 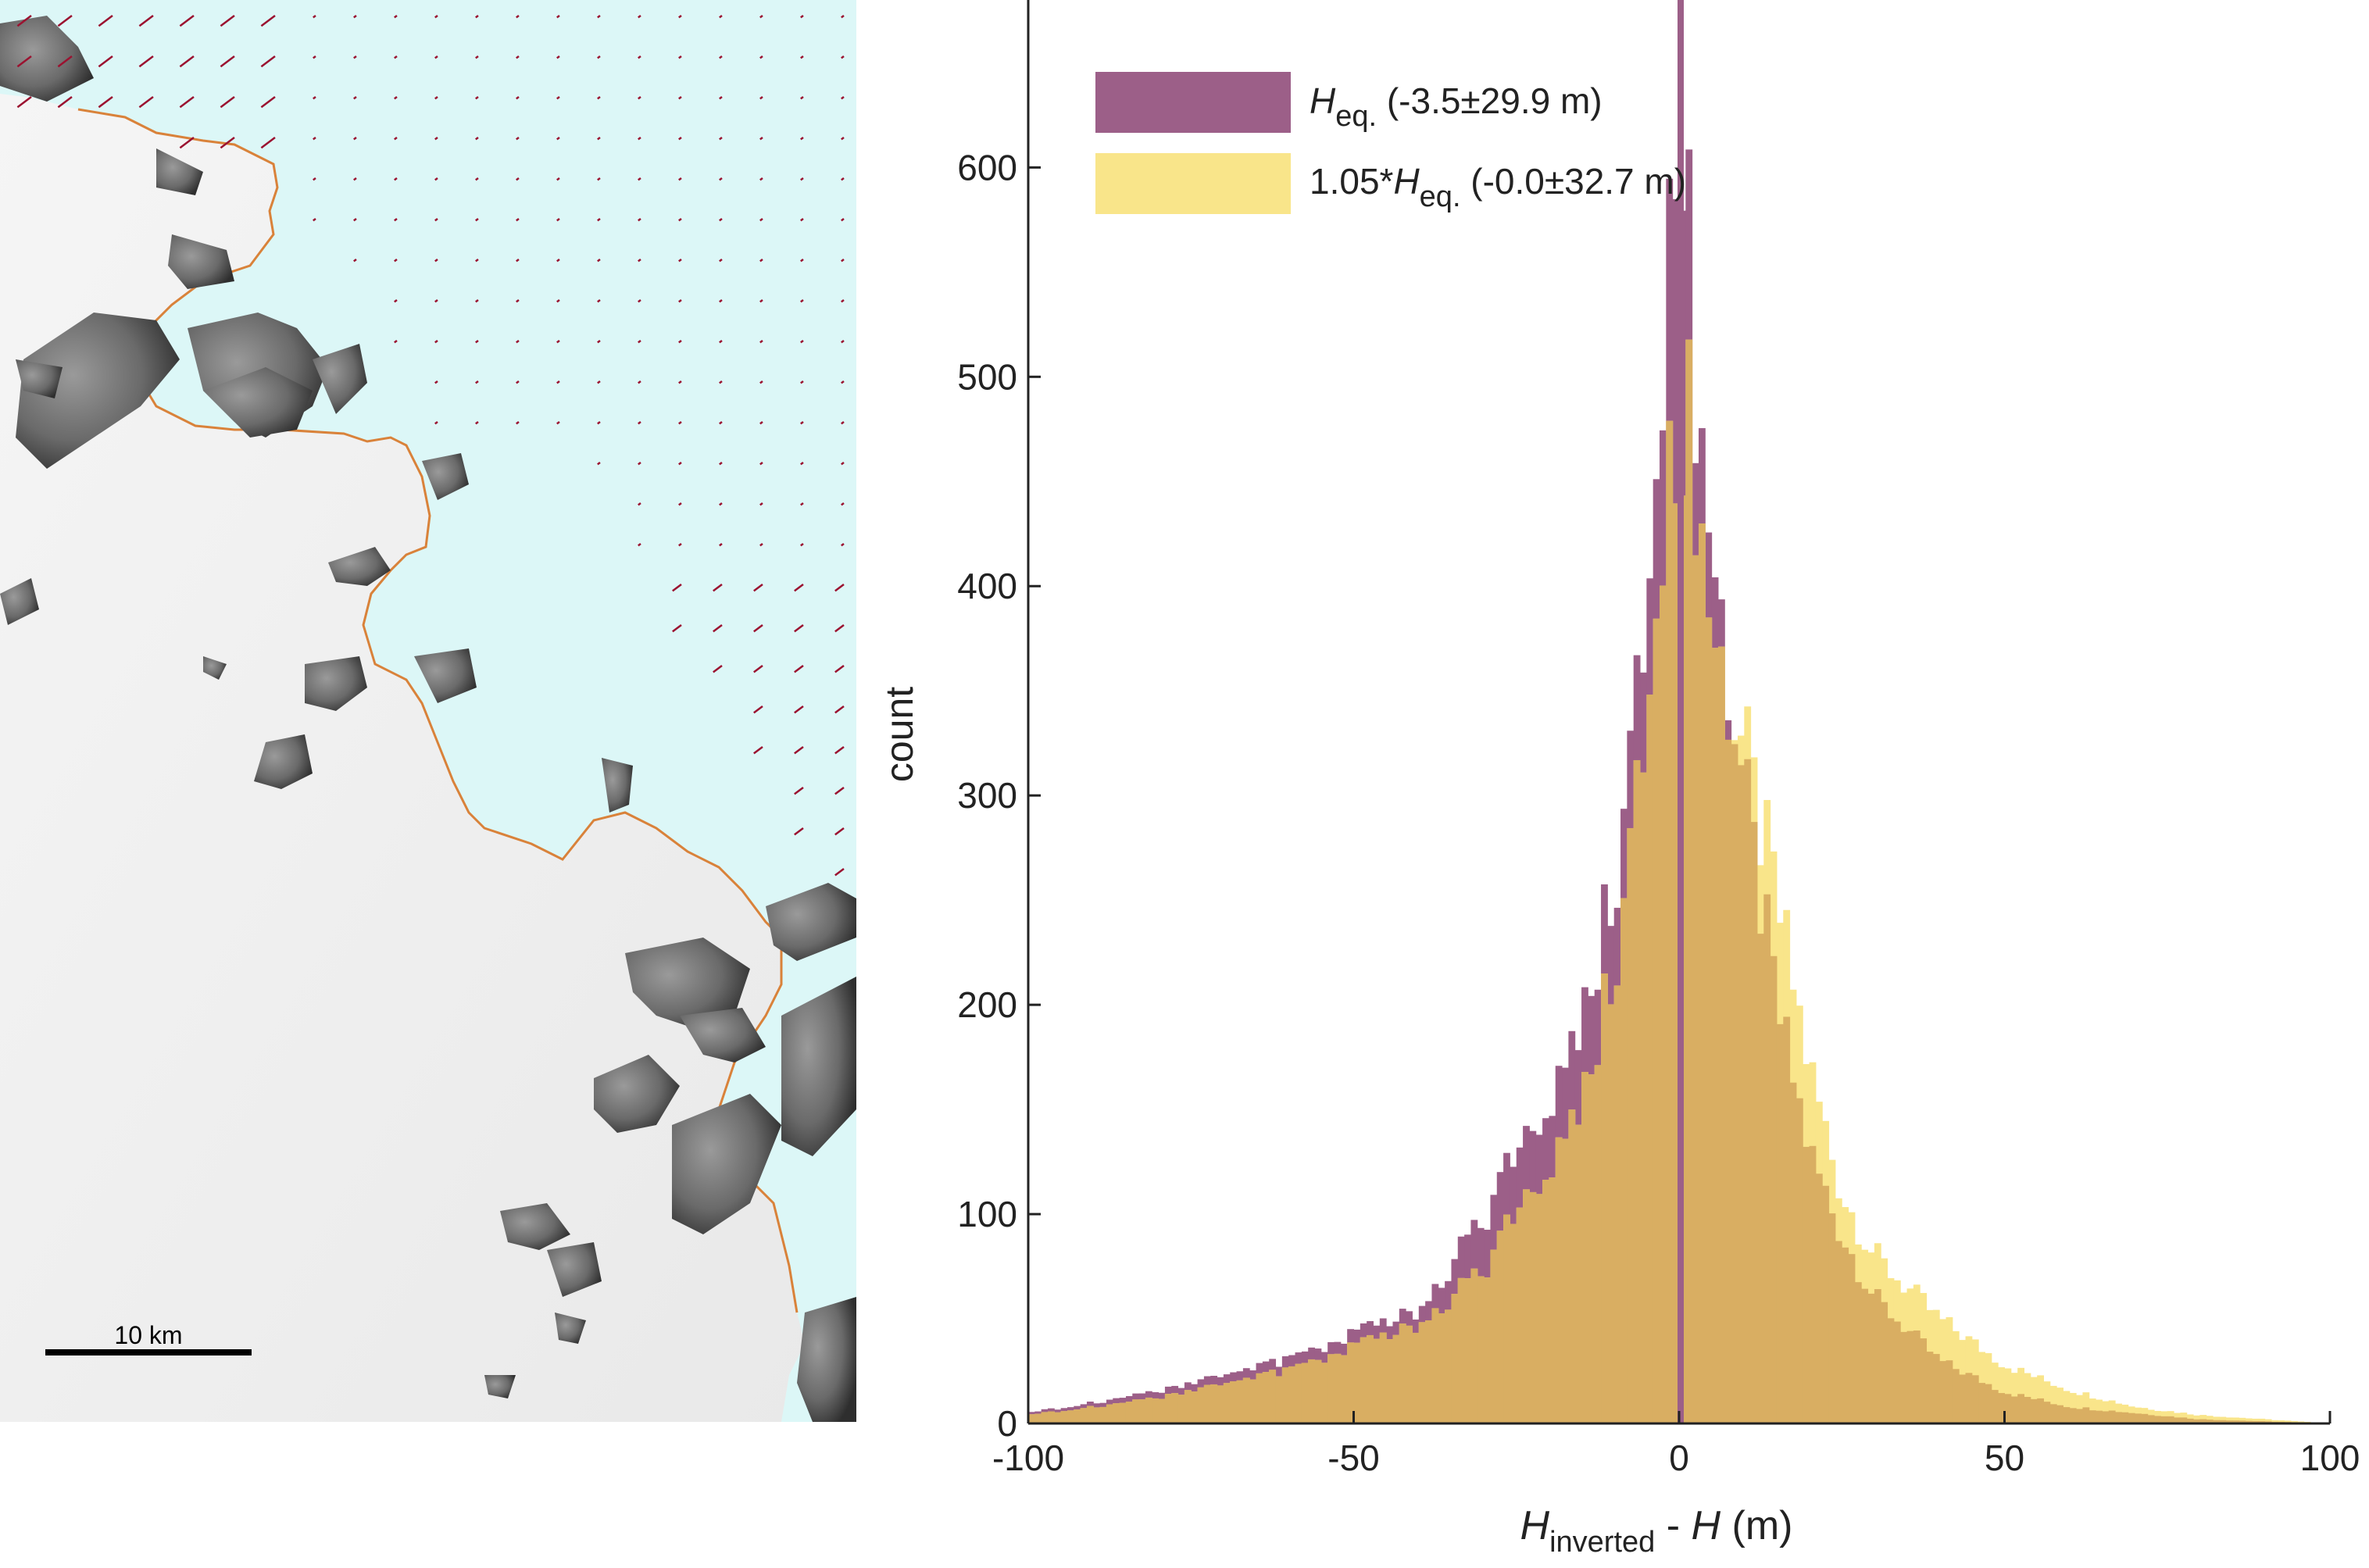 What do you see at coordinates (1193, 102) in the screenshot?
I see `legend-swatch-heq` at bounding box center [1193, 102].